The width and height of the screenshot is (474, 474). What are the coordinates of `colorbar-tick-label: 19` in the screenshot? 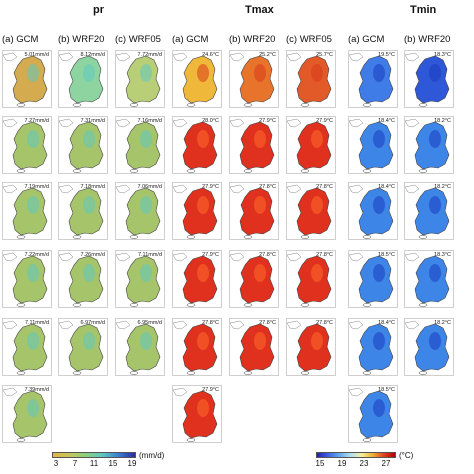 It's located at (132, 463).